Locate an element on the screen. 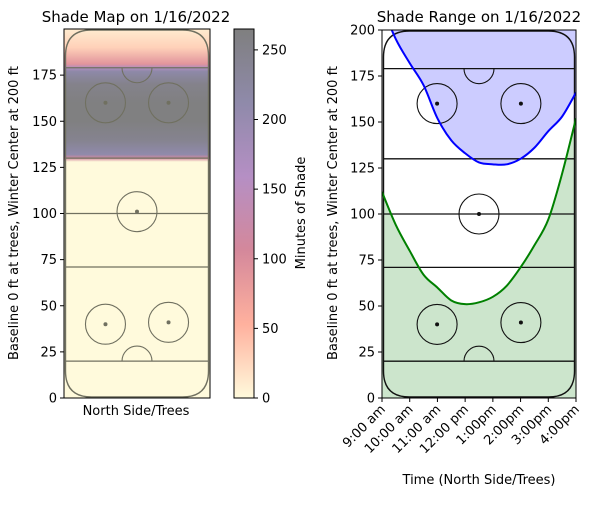 This screenshot has height=514, width=608. colorbar-tick-label: 200 is located at coordinates (274, 120).